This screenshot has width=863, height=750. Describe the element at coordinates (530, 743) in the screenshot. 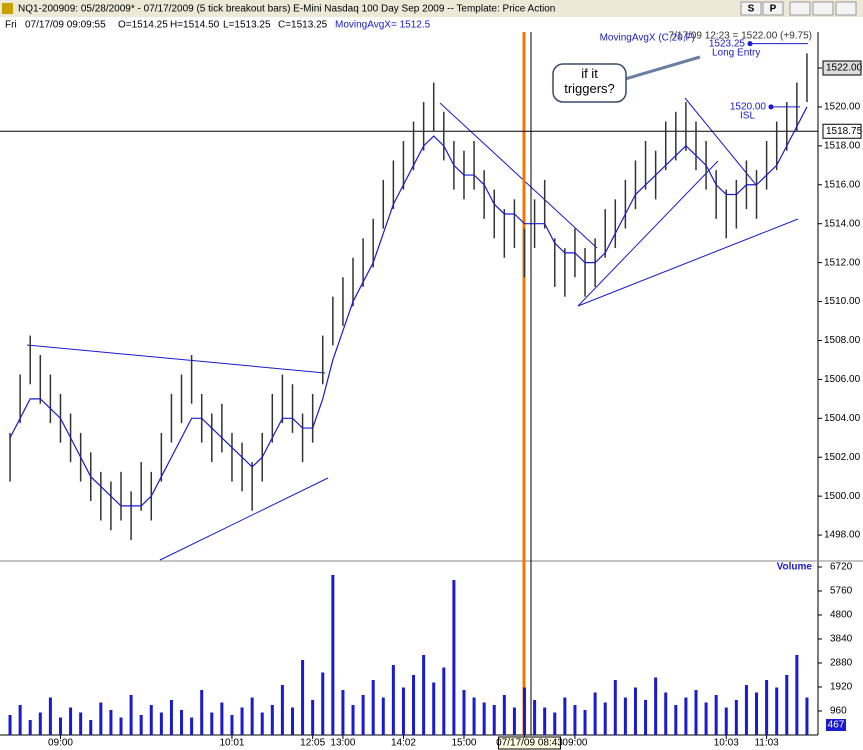

I see `x-label-box` at that location.